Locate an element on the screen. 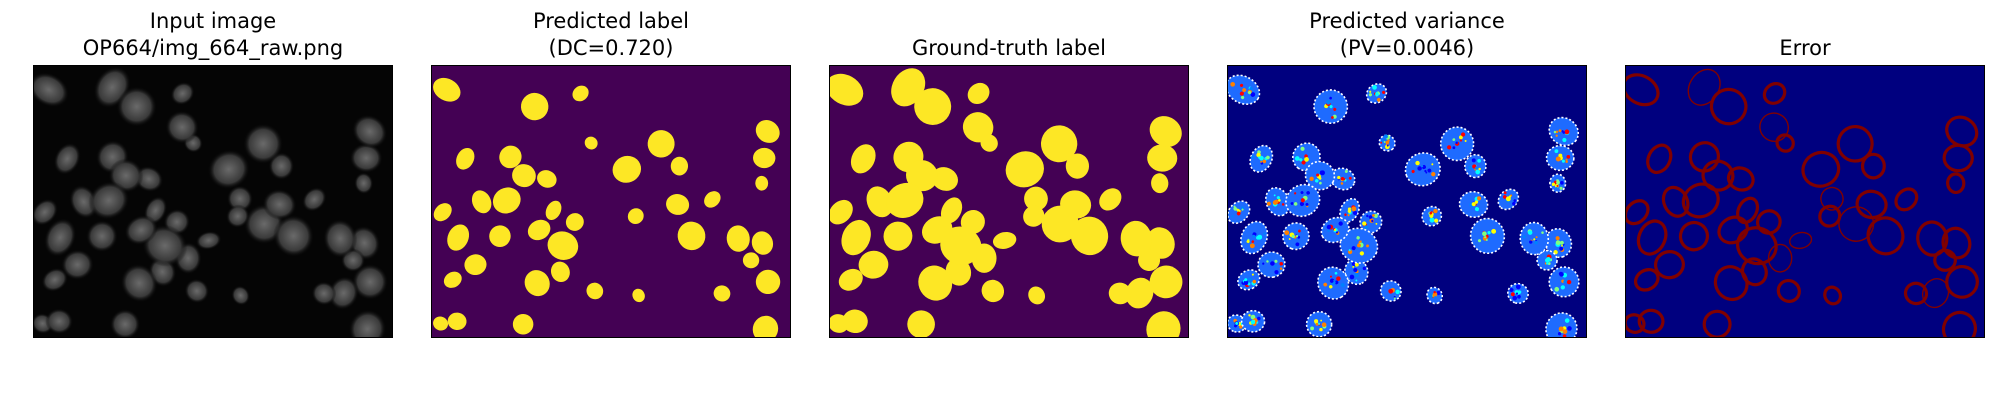  predicted-variance-image is located at coordinates (1407, 201).